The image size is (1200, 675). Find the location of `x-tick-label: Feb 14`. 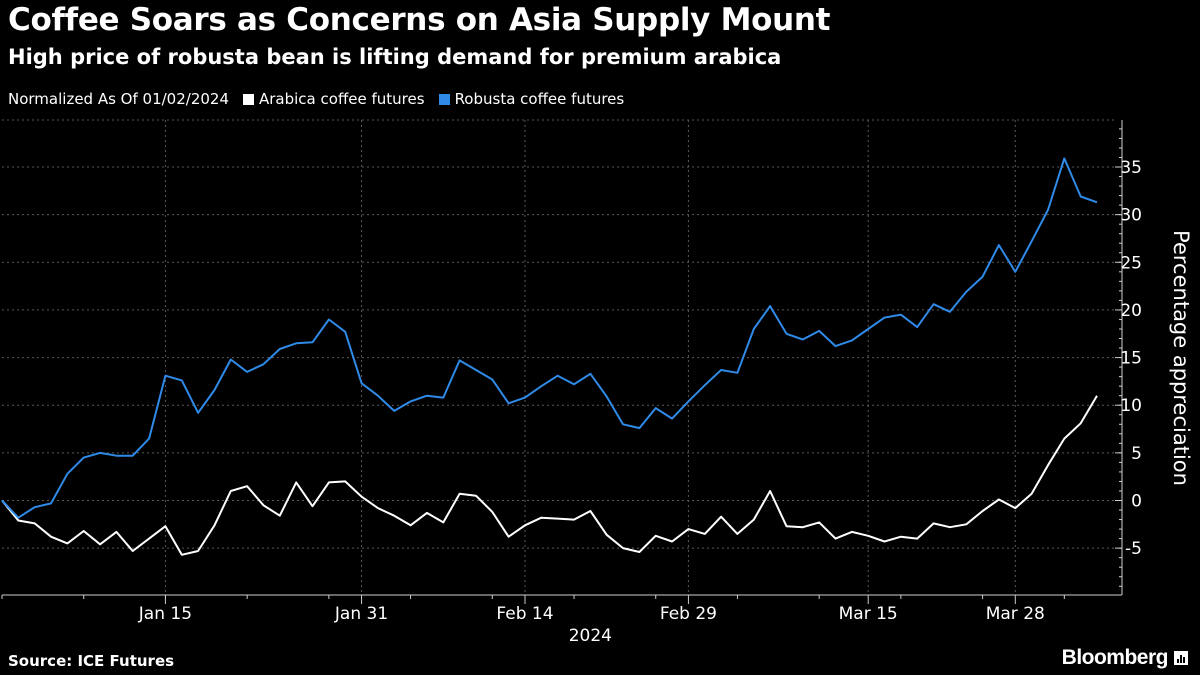

x-tick-label: Feb 14 is located at coordinates (524, 614).